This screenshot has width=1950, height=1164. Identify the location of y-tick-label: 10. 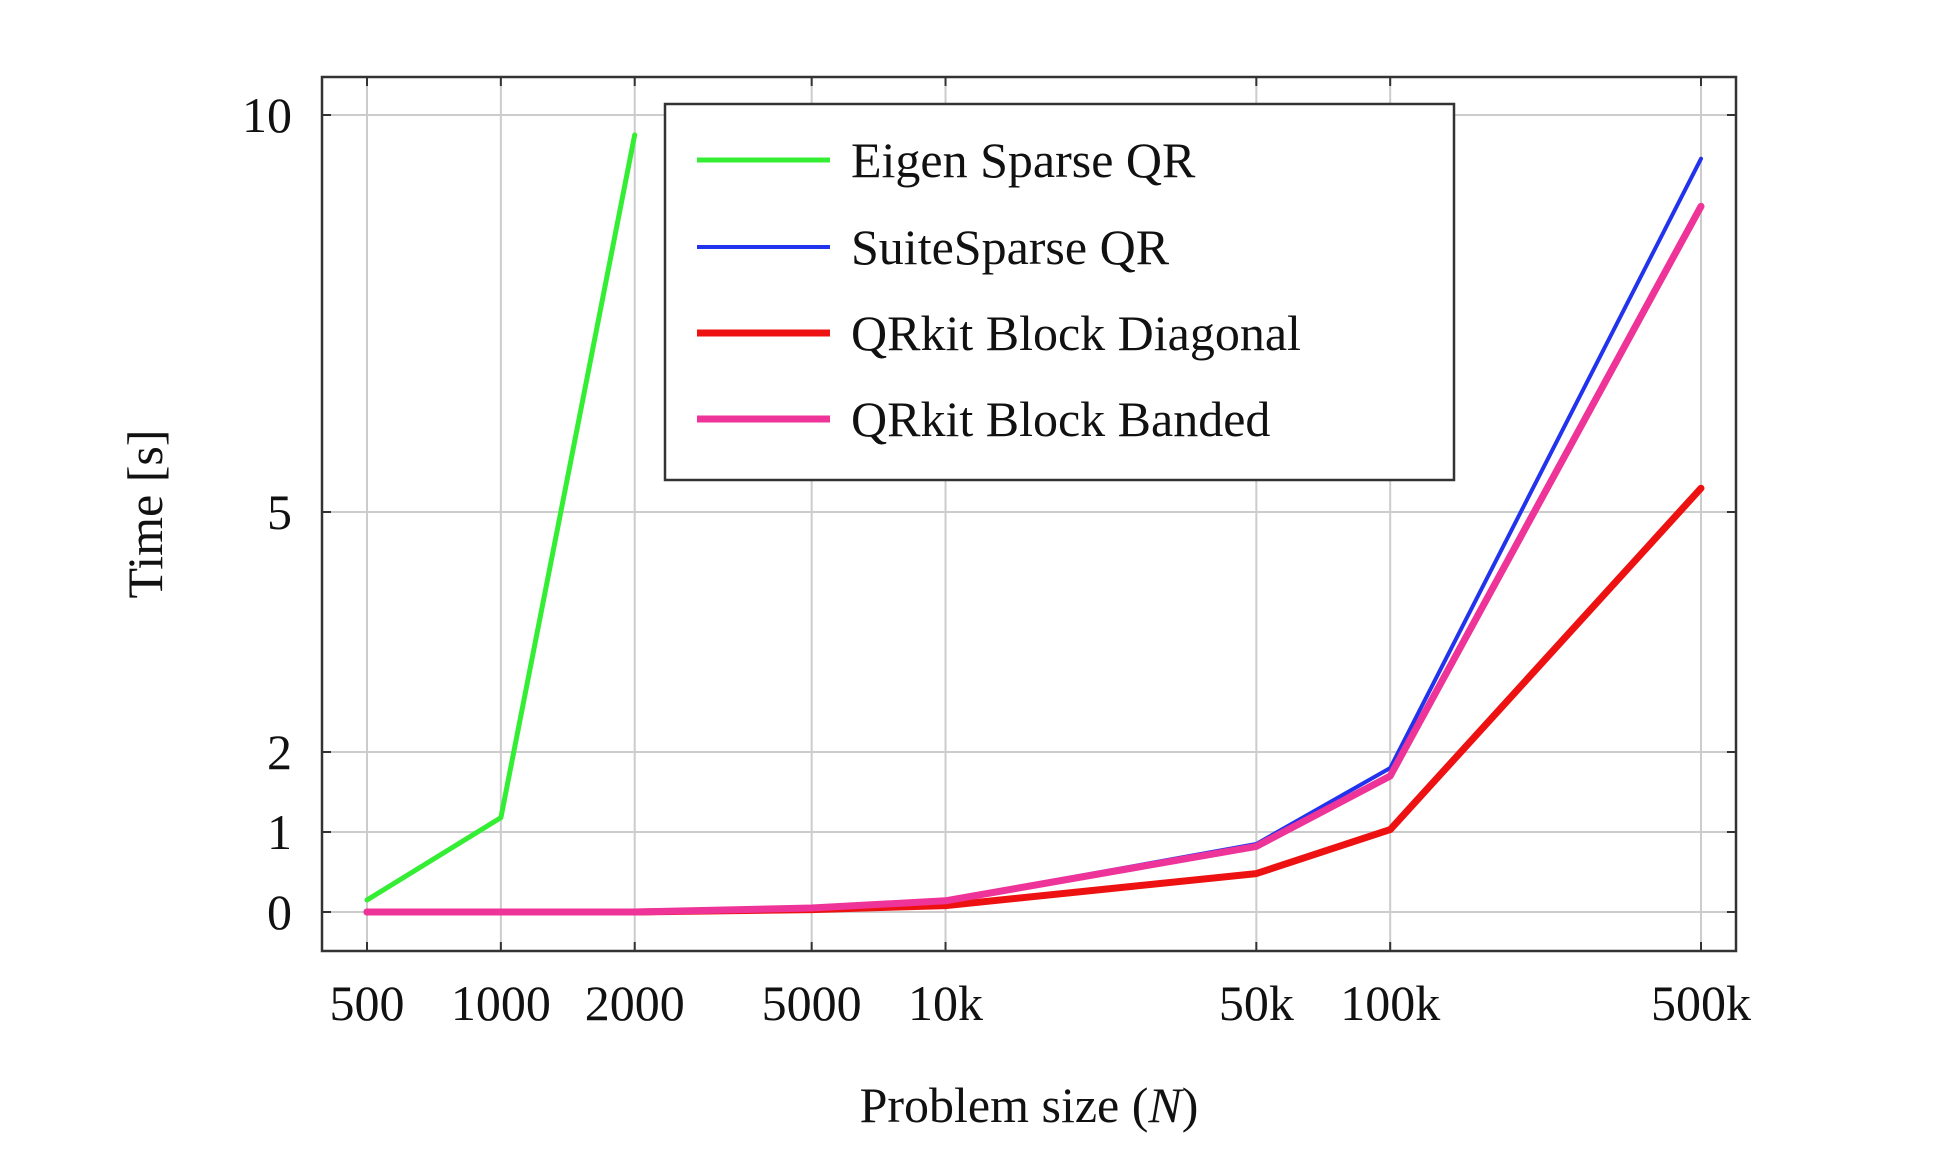
(267, 115).